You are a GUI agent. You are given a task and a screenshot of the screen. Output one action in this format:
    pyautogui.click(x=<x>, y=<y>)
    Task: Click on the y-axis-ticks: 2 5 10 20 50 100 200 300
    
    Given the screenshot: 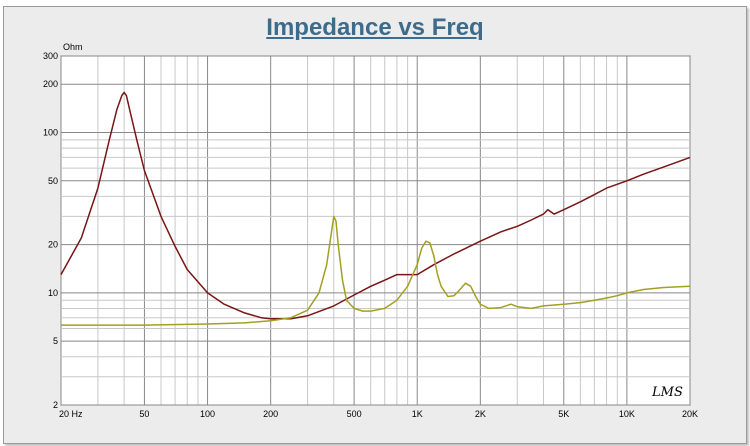 What is the action you would take?
    pyautogui.click(x=50, y=230)
    